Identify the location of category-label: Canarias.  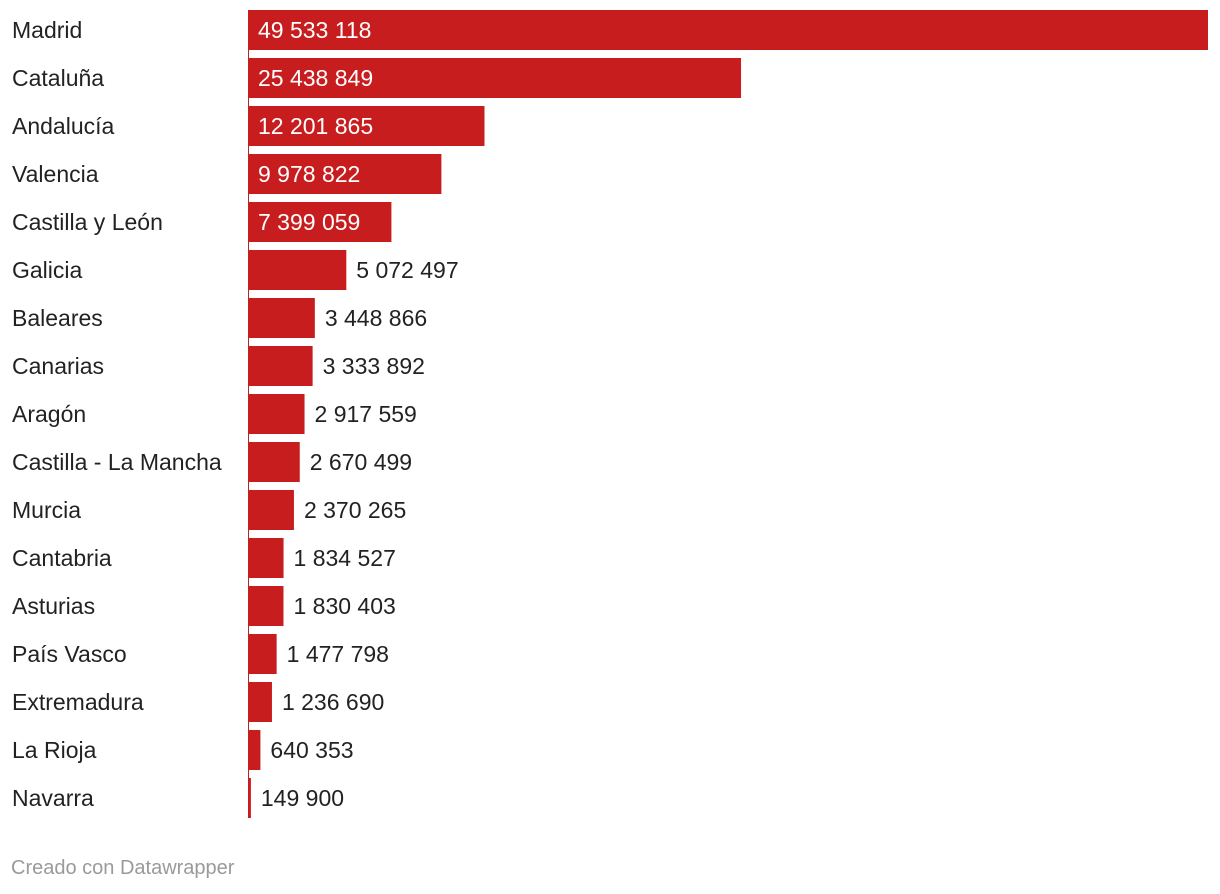
(58, 366).